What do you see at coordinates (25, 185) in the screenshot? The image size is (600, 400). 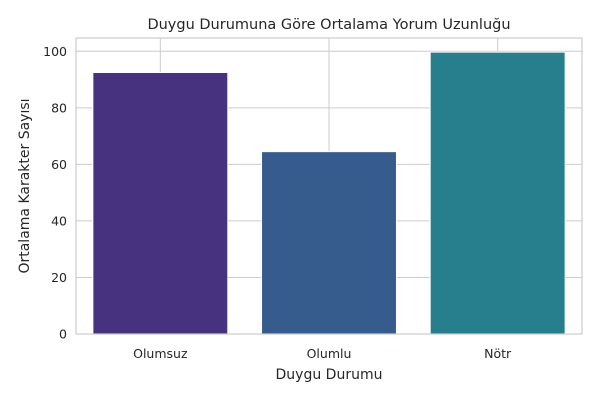 I see `y-axis-label: Ortalama Karakter Sayısı` at bounding box center [25, 185].